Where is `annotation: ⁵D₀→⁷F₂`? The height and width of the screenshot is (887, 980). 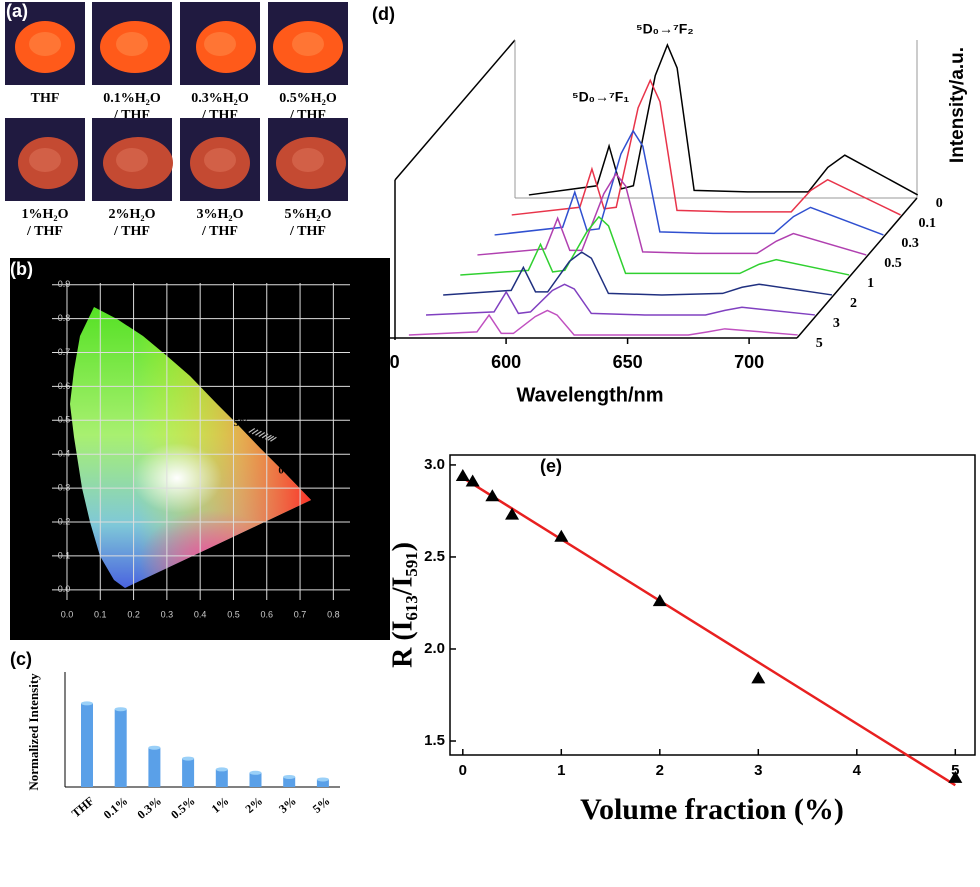
annotation: ⁵D₀→⁷F₂ is located at coordinates (665, 29).